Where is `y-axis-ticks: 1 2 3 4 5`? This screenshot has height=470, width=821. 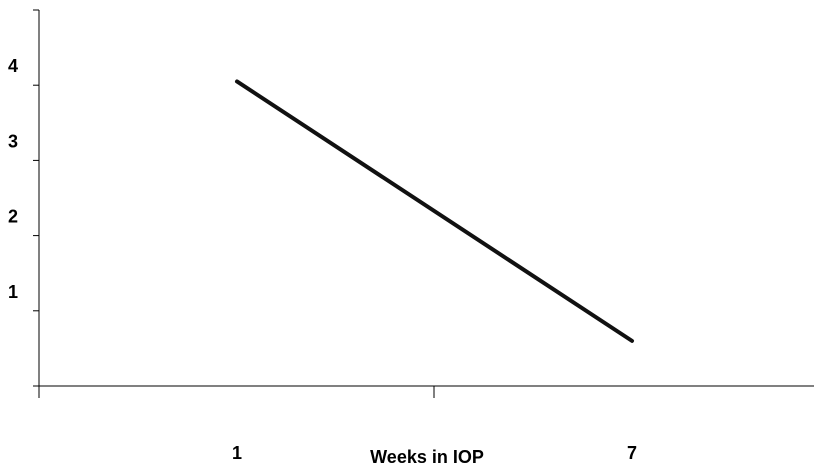 y-axis-ticks: 1 2 3 4 5 is located at coordinates (23, 193).